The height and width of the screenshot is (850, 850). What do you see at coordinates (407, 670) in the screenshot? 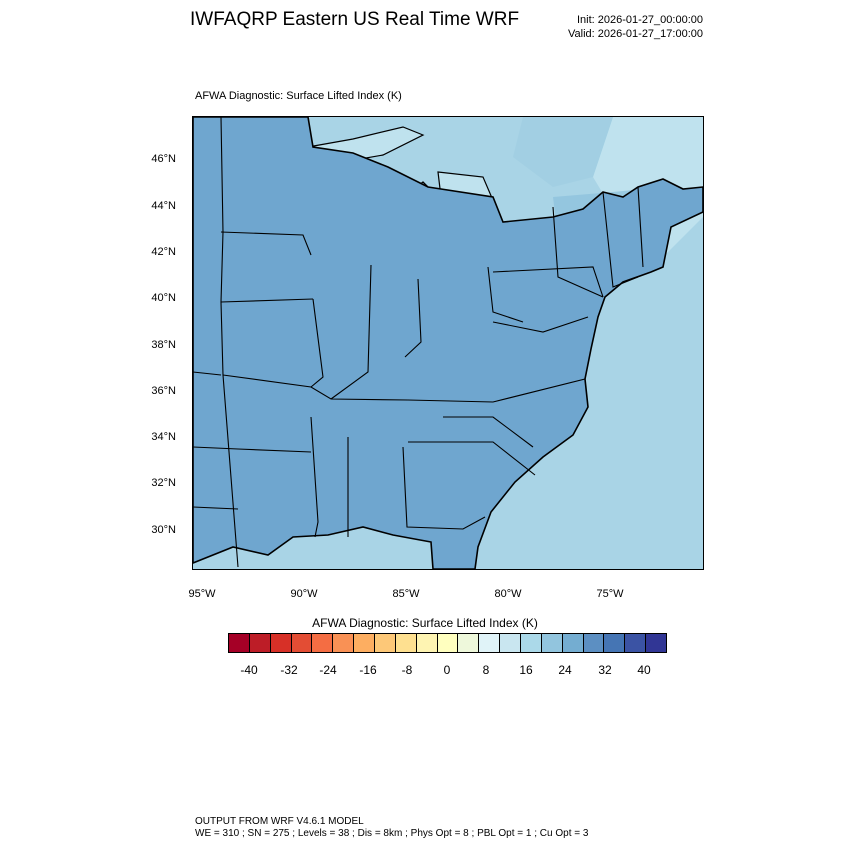
I see `colorbar-tick-label: -8` at bounding box center [407, 670].